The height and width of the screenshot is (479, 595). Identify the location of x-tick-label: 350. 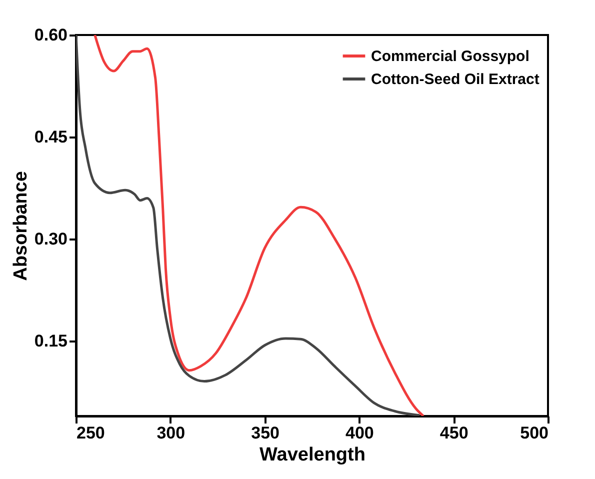
(265, 433).